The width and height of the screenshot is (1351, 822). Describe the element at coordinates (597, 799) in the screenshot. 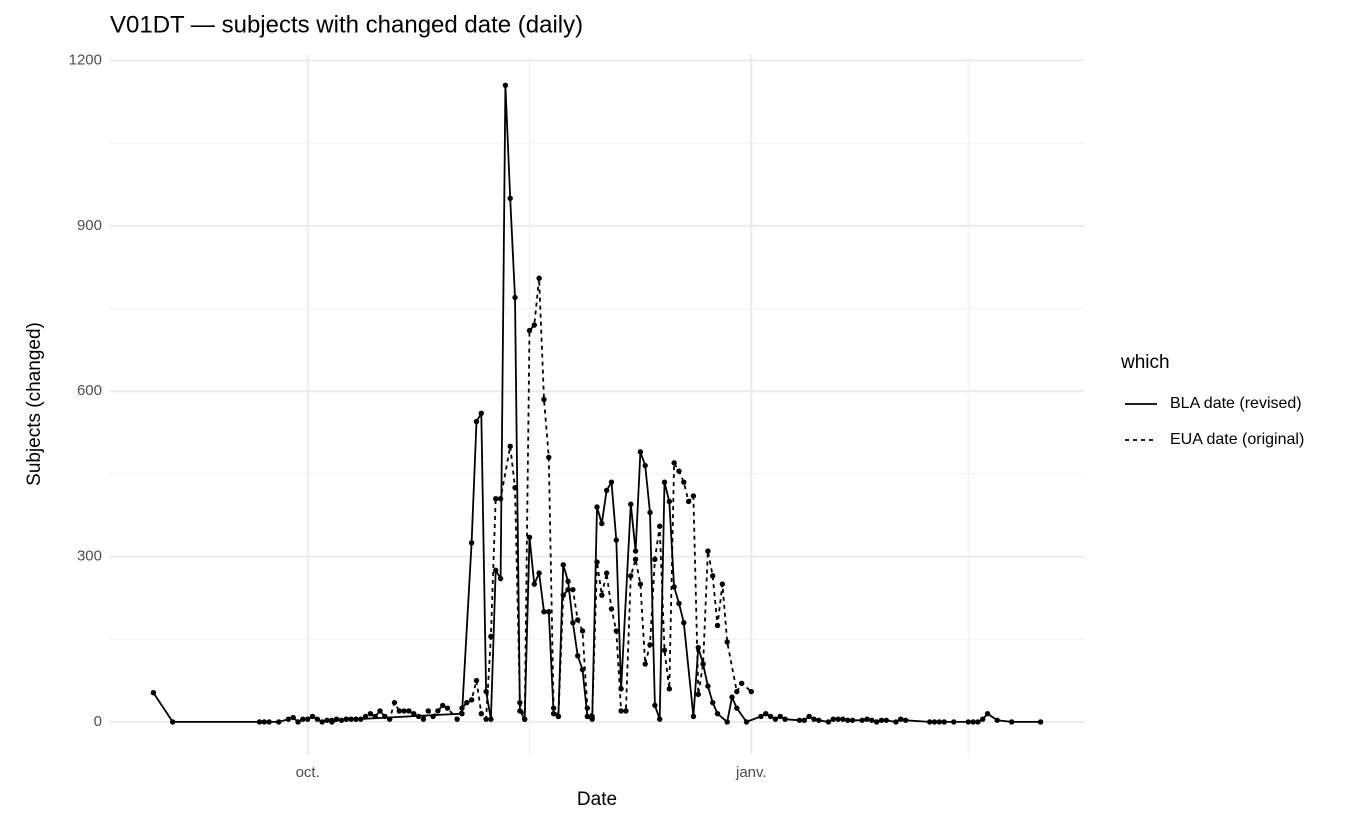

I see `x-axis-title: Date` at that location.